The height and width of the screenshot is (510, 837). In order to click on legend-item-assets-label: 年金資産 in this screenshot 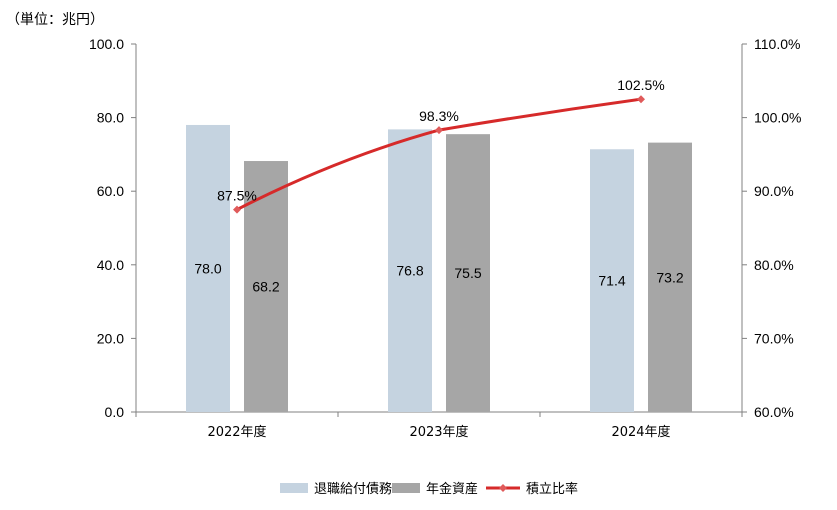, I will do `click(452, 489)`.